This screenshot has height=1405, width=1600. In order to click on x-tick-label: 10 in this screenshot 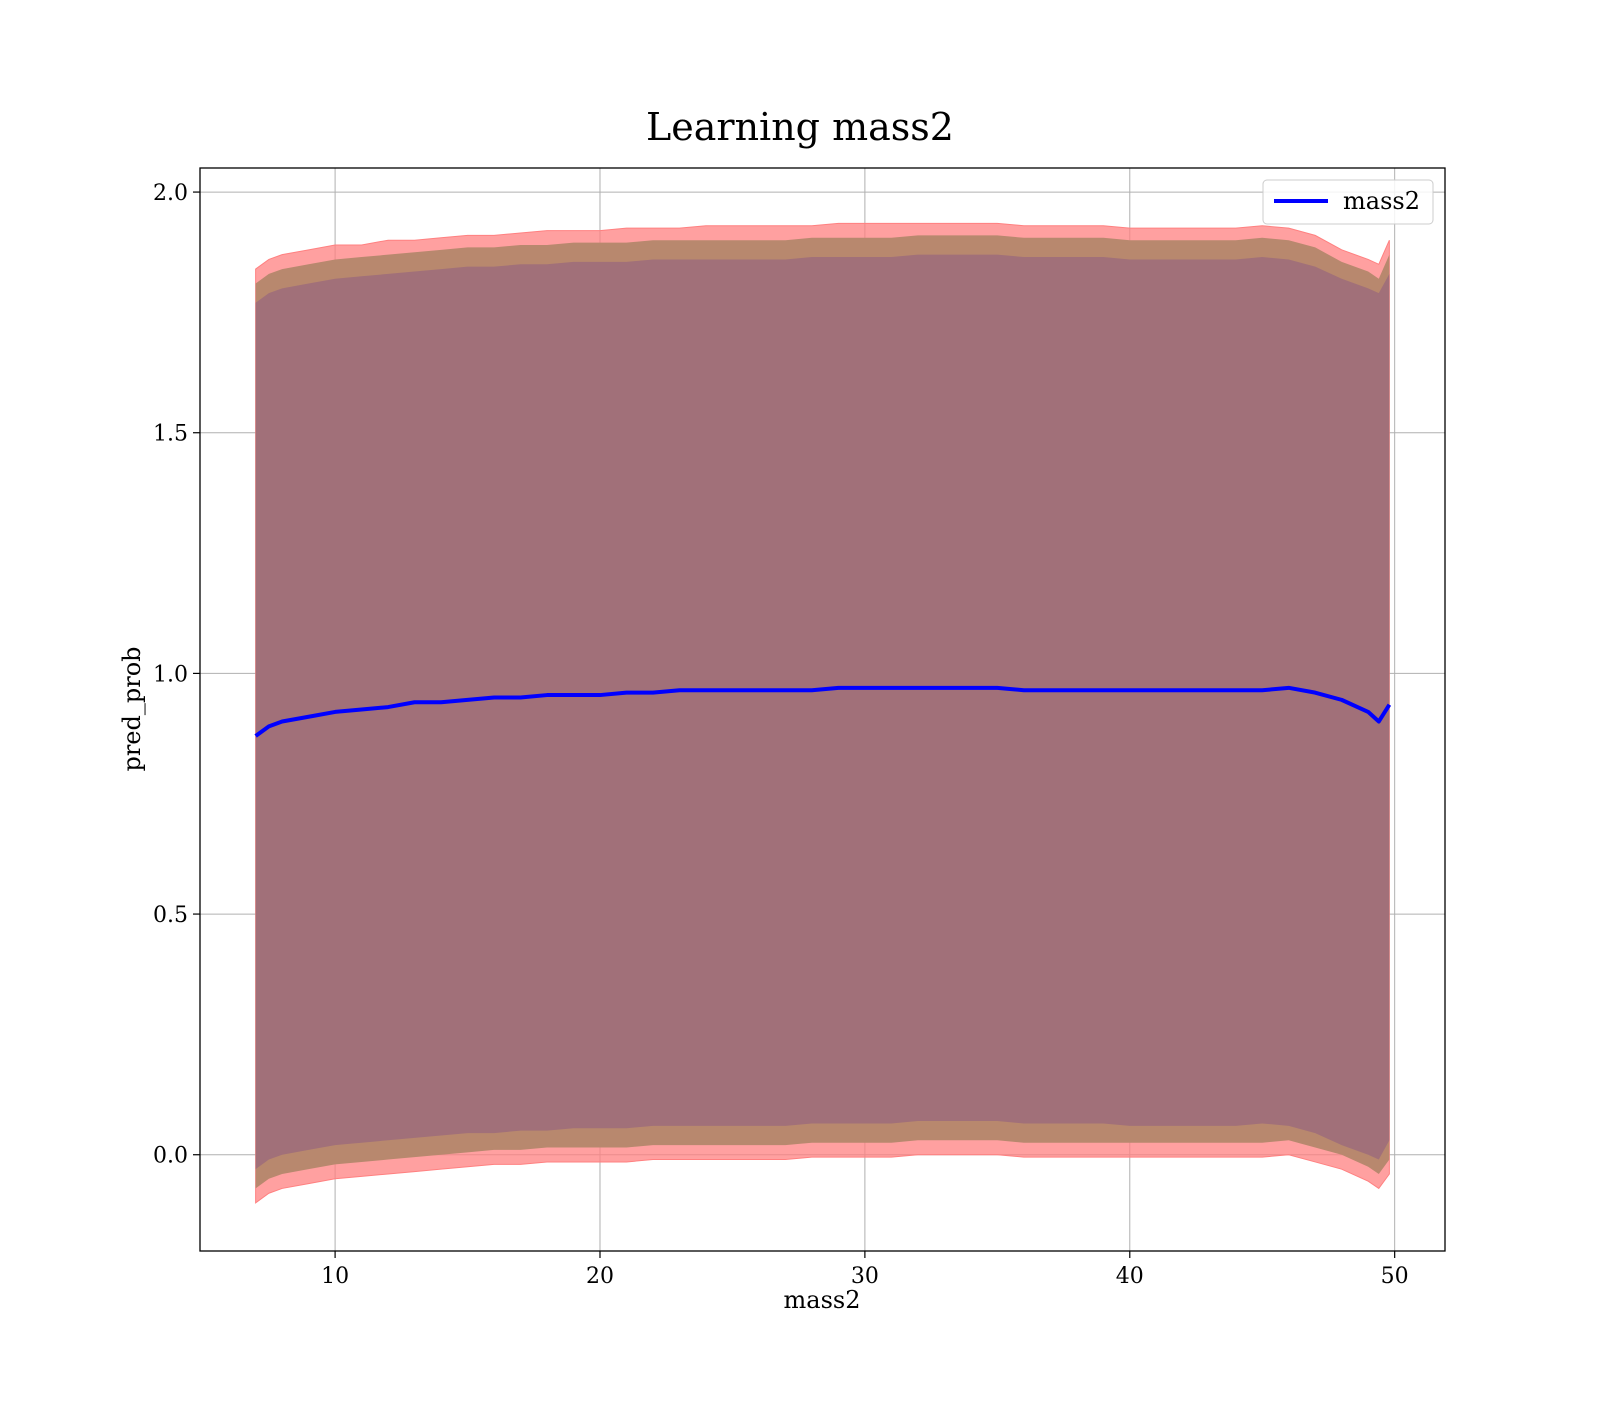, I will do `click(335, 1276)`.